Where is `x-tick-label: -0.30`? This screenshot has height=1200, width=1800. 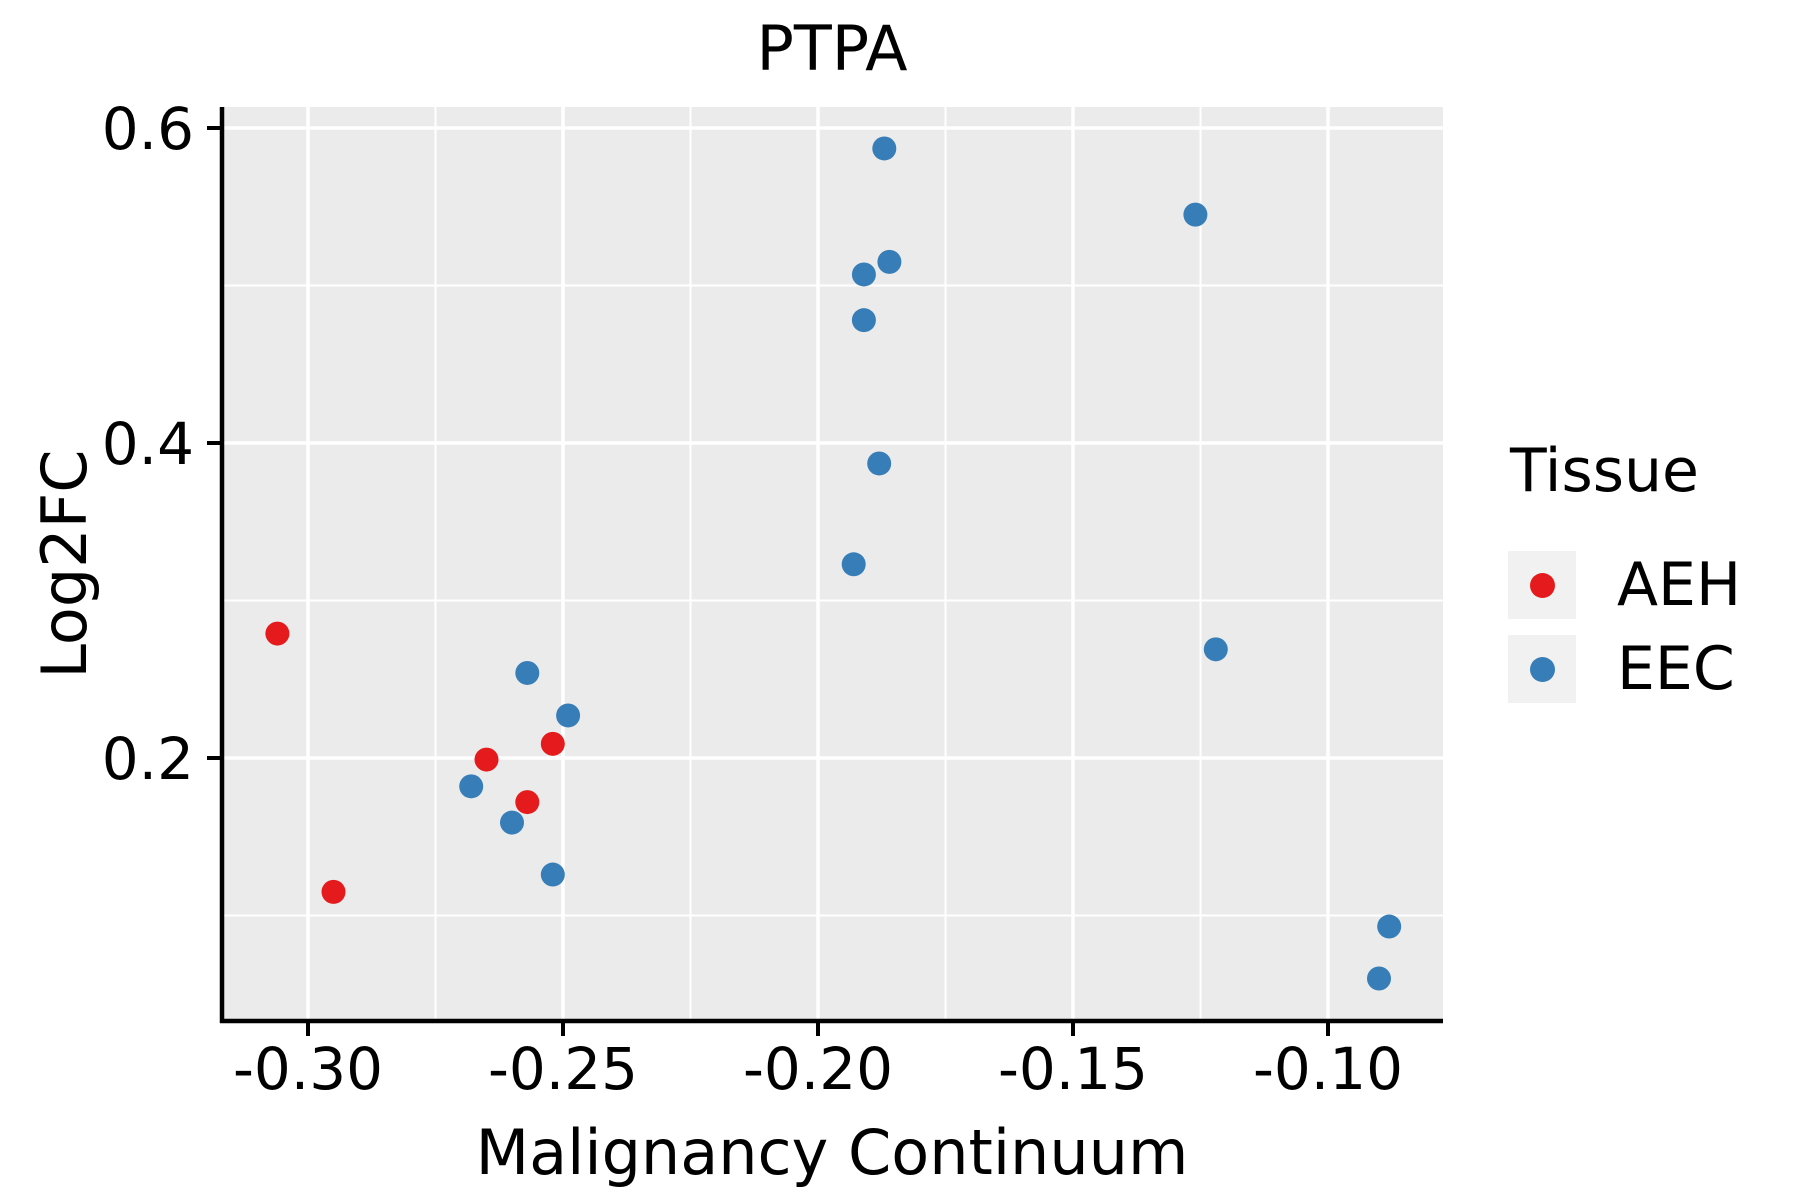 x-tick-label: -0.30 is located at coordinates (308, 1069).